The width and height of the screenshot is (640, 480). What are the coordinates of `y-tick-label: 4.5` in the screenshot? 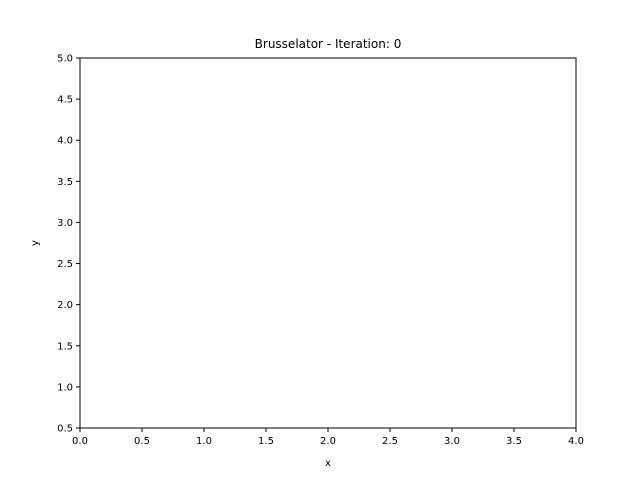 It's located at (65, 100).